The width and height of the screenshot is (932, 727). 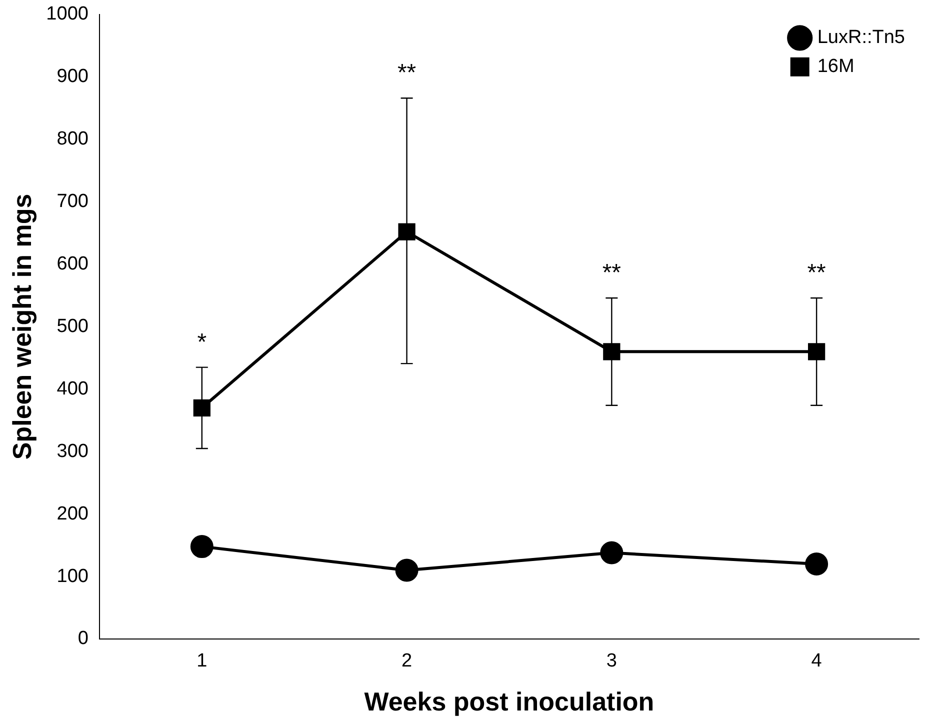 I want to click on y-tick-label: 900, so click(x=72, y=77).